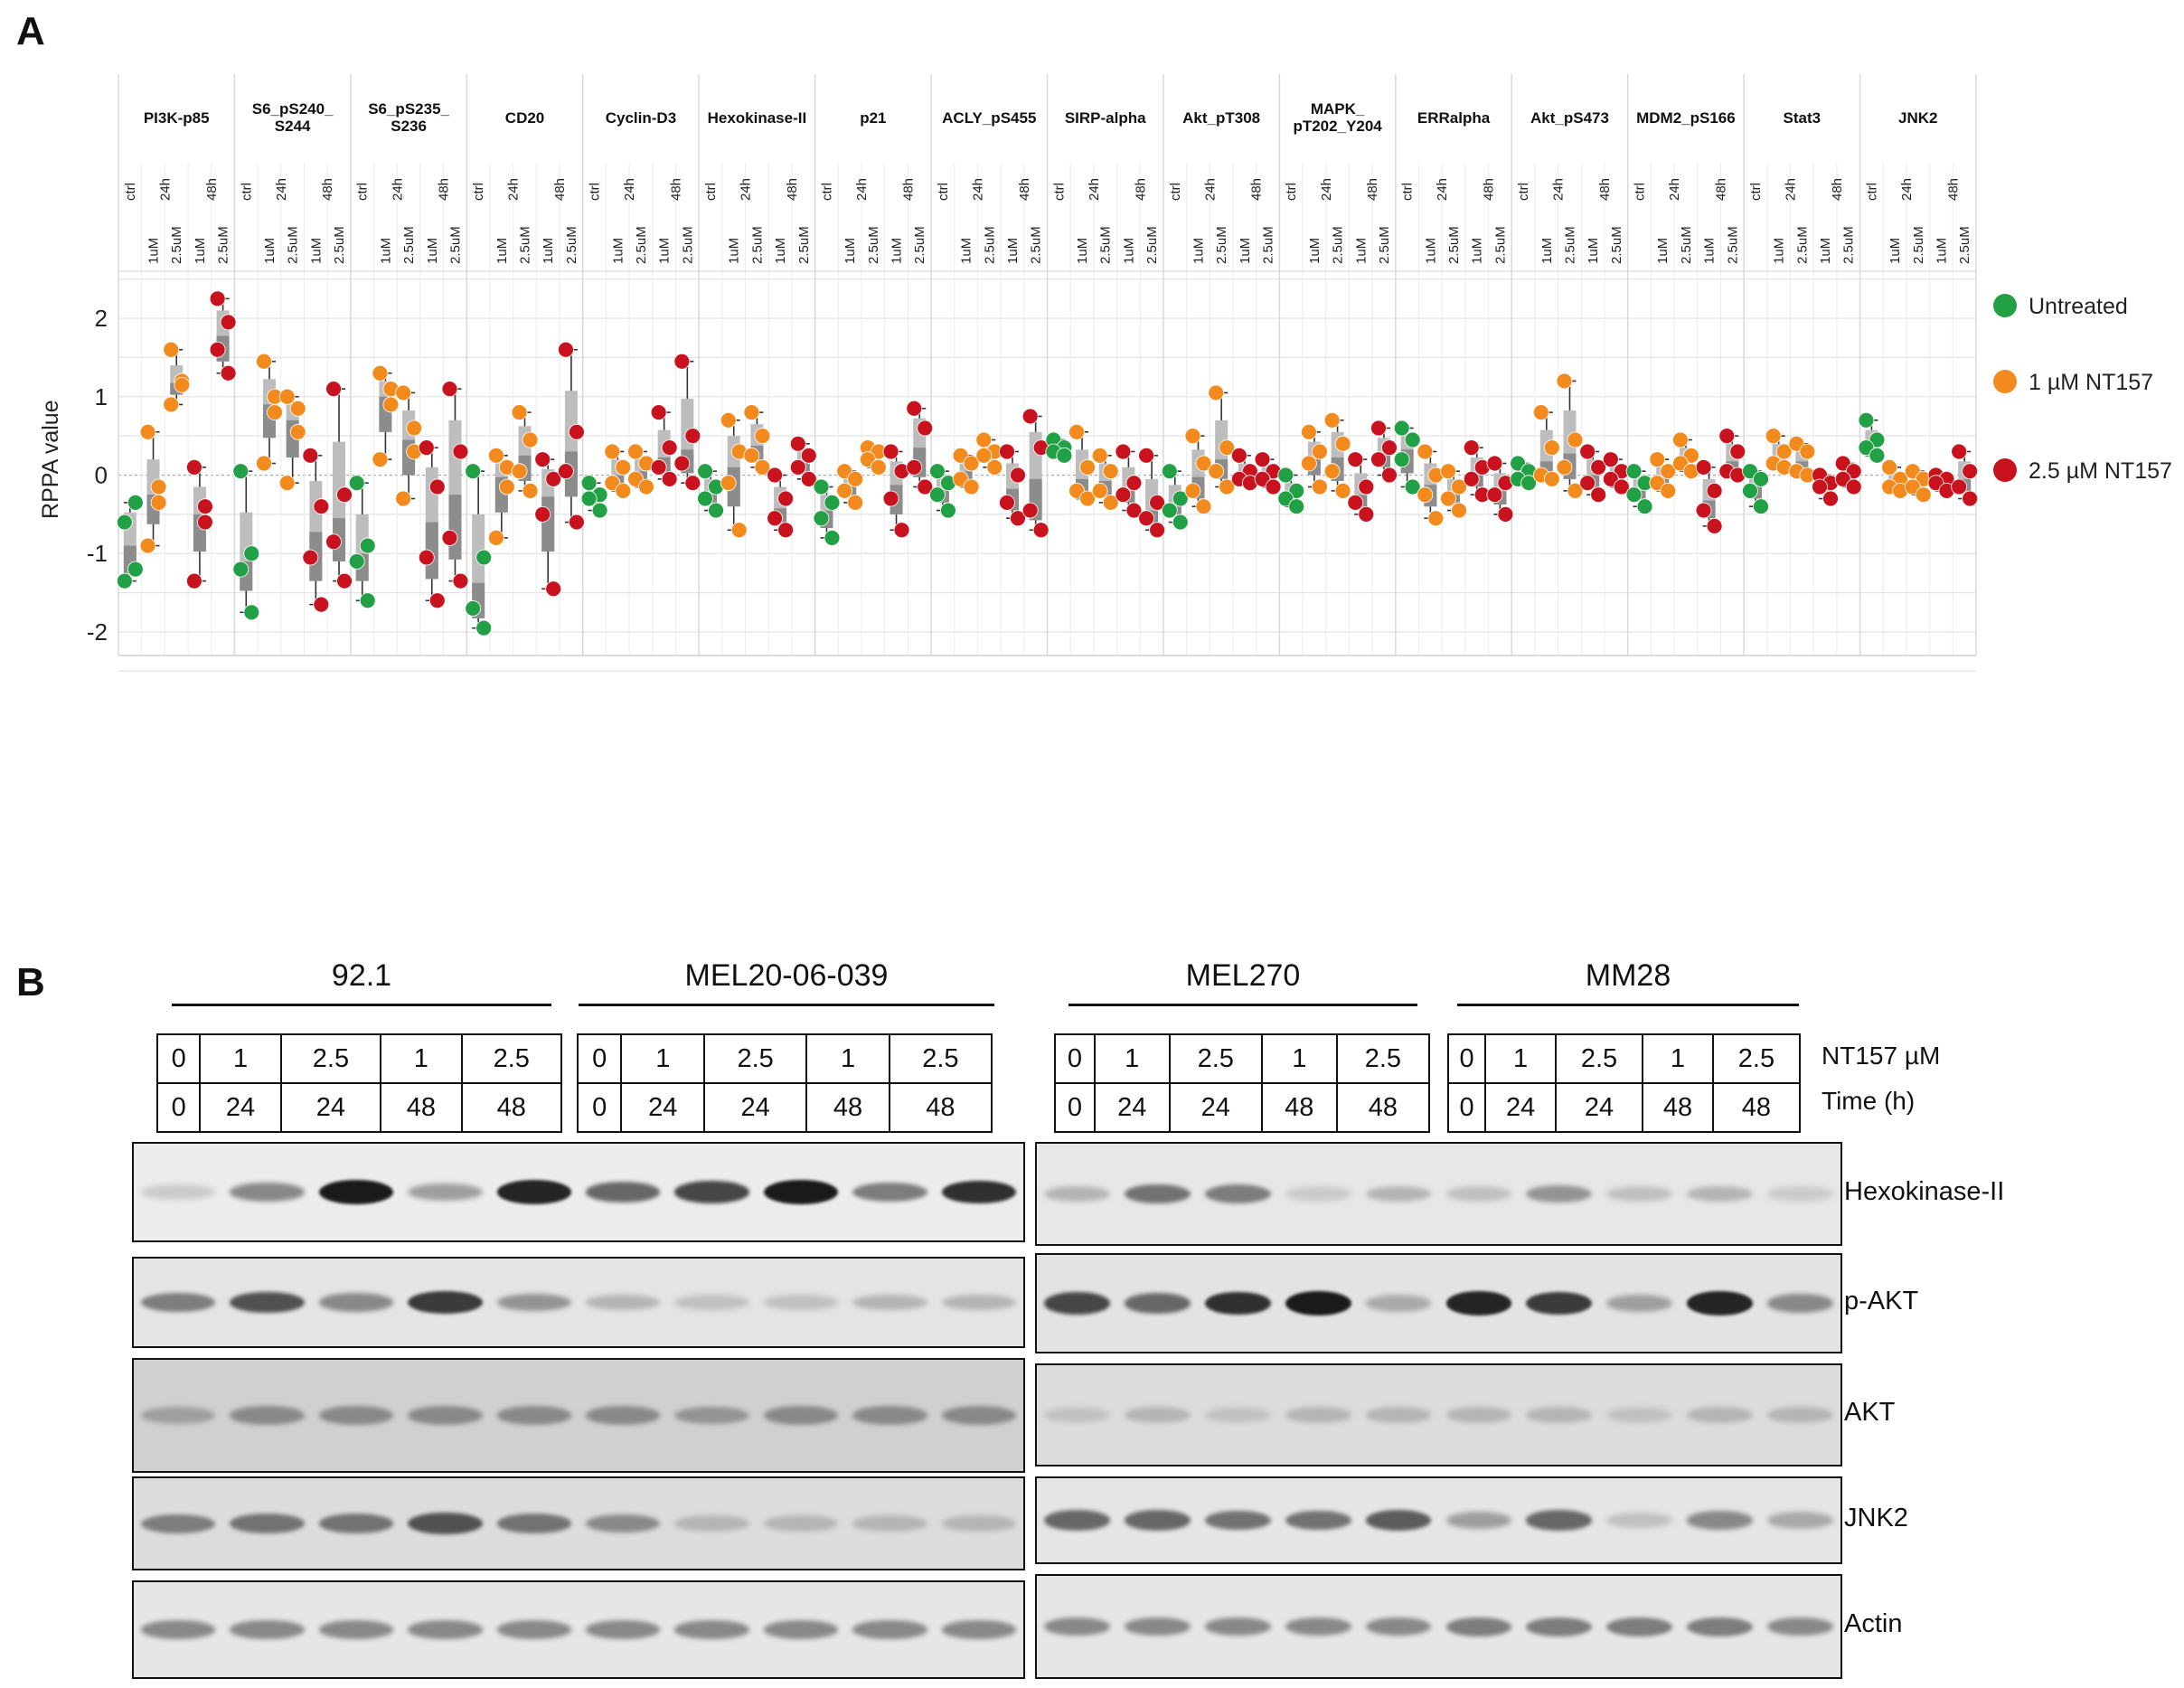  Describe the element at coordinates (293, 109) in the screenshot. I see `protein-name: S6_pS240_` at that location.